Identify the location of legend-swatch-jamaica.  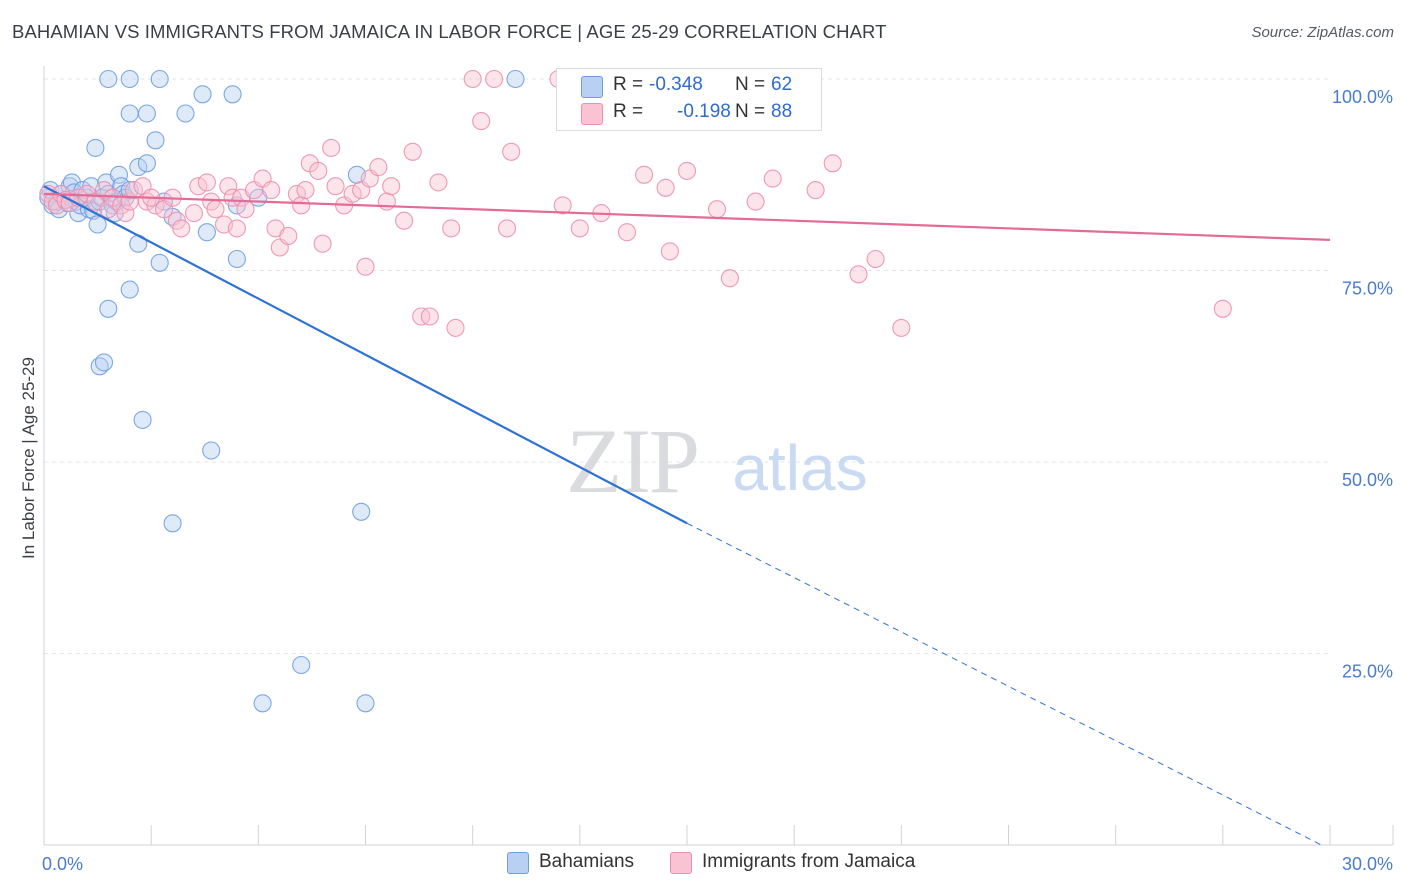
(592, 114).